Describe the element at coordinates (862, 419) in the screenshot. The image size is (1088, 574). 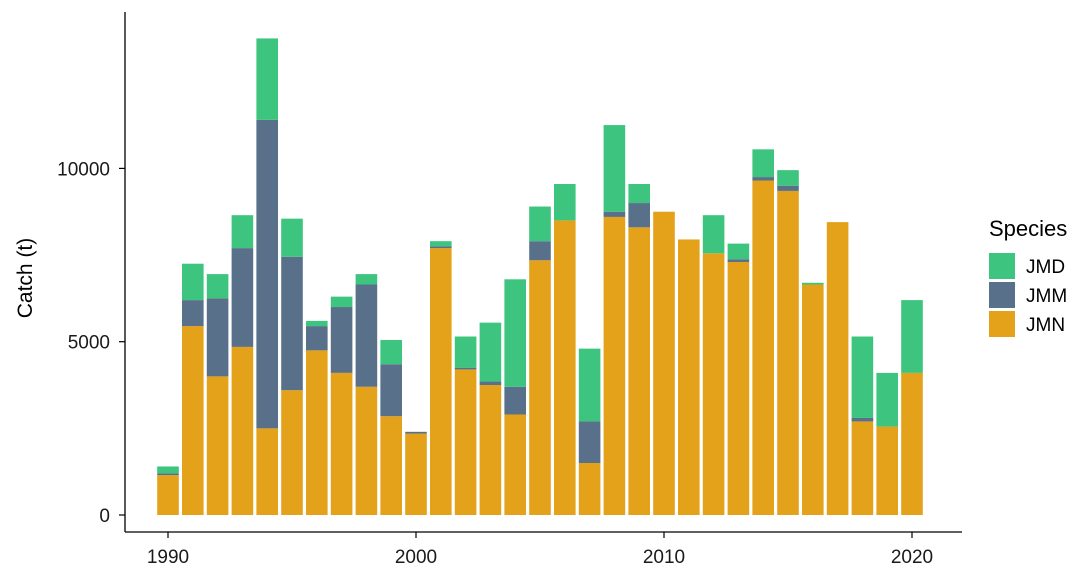
I see `bar-jmm-2018` at that location.